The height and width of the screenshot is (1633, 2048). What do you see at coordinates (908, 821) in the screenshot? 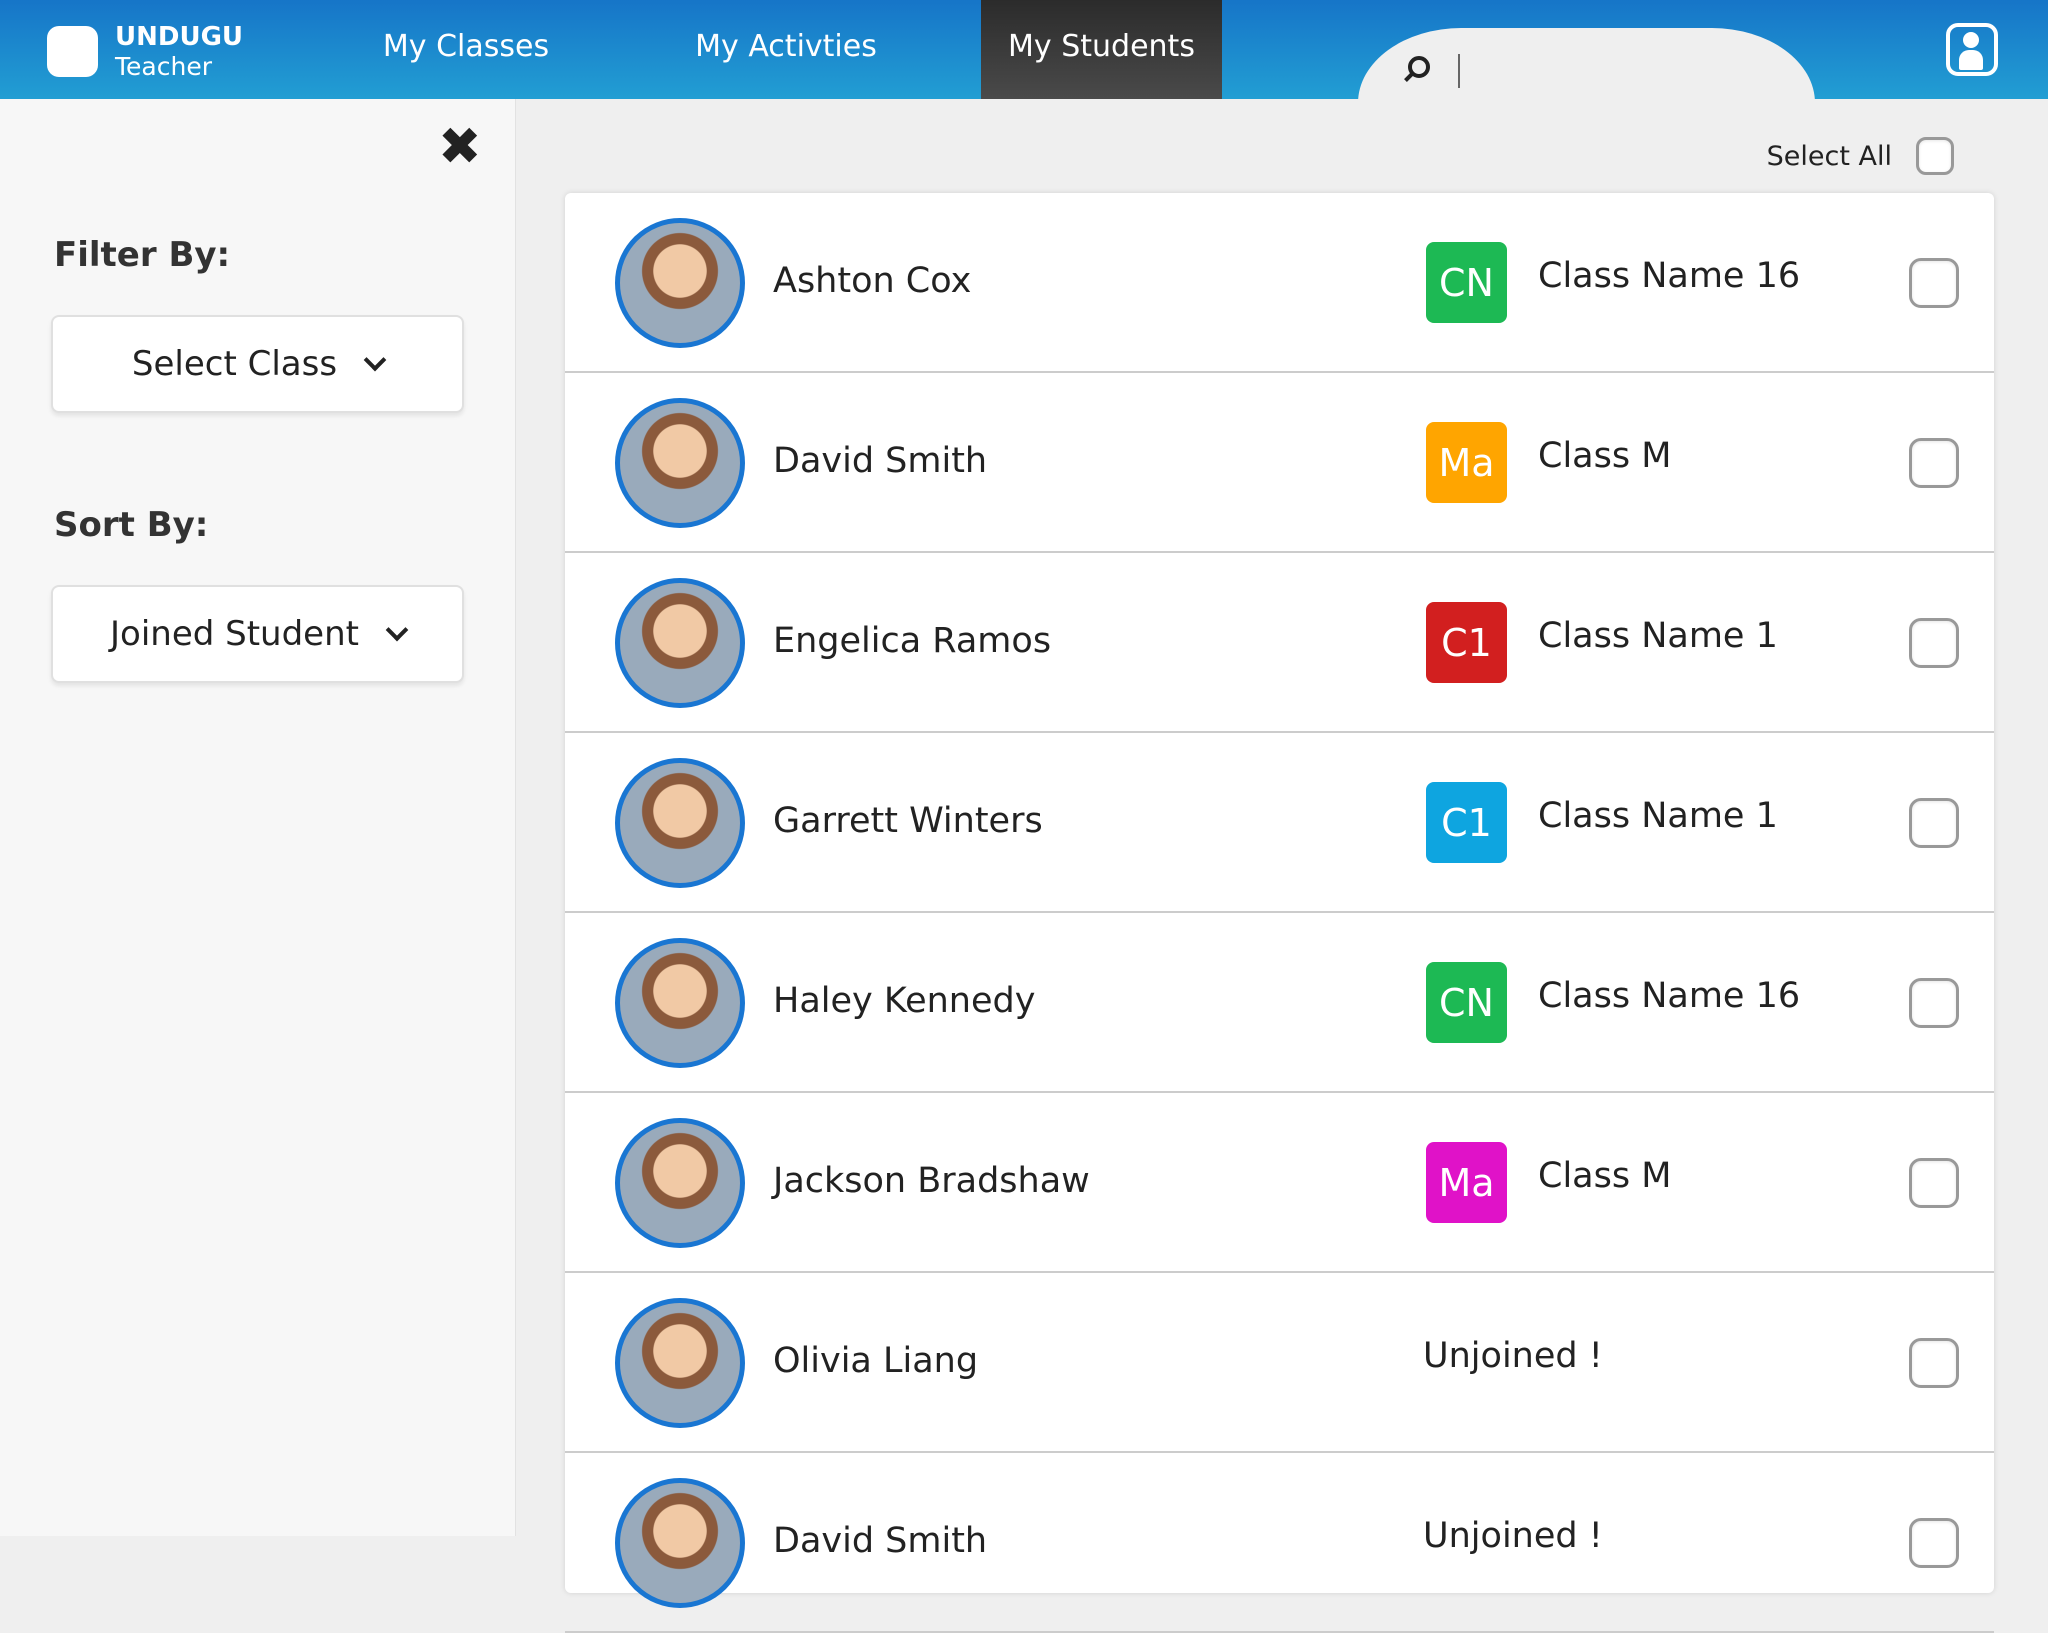
I see `student-name: Garrett Winters` at bounding box center [908, 821].